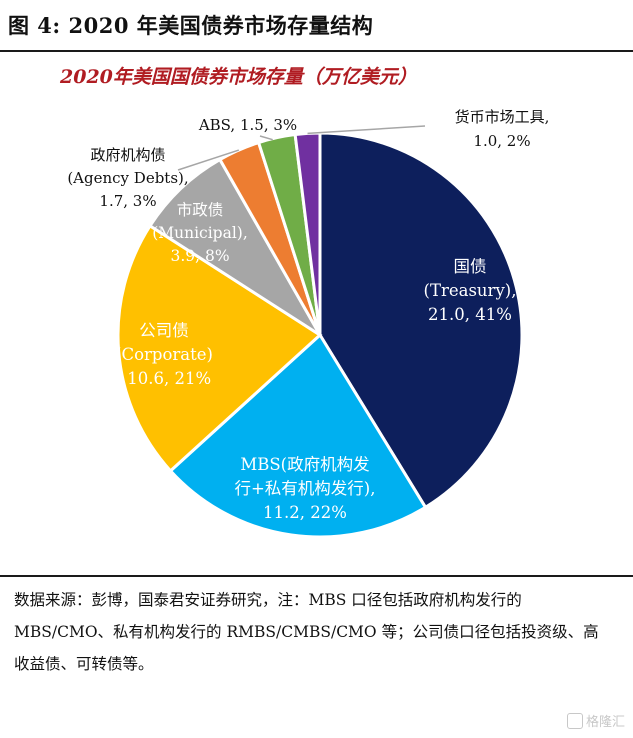  What do you see at coordinates (238, 77) in the screenshot?
I see `chart-title: 2020年美国国债券市场存量（万亿美元）` at bounding box center [238, 77].